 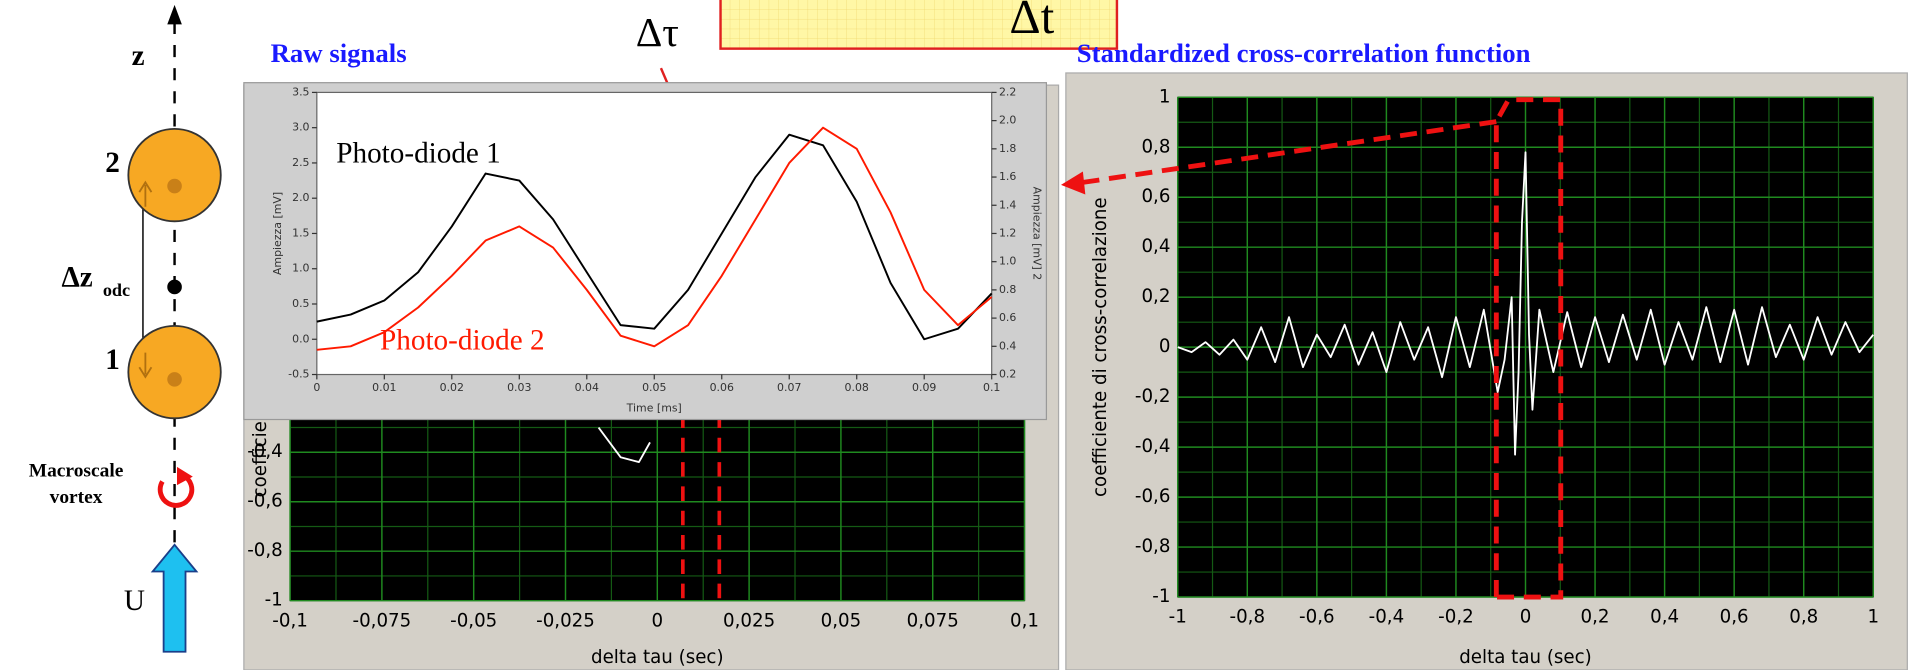 What do you see at coordinates (1664, 617) in the screenshot?
I see `x-tick-label: 0,4` at bounding box center [1664, 617].